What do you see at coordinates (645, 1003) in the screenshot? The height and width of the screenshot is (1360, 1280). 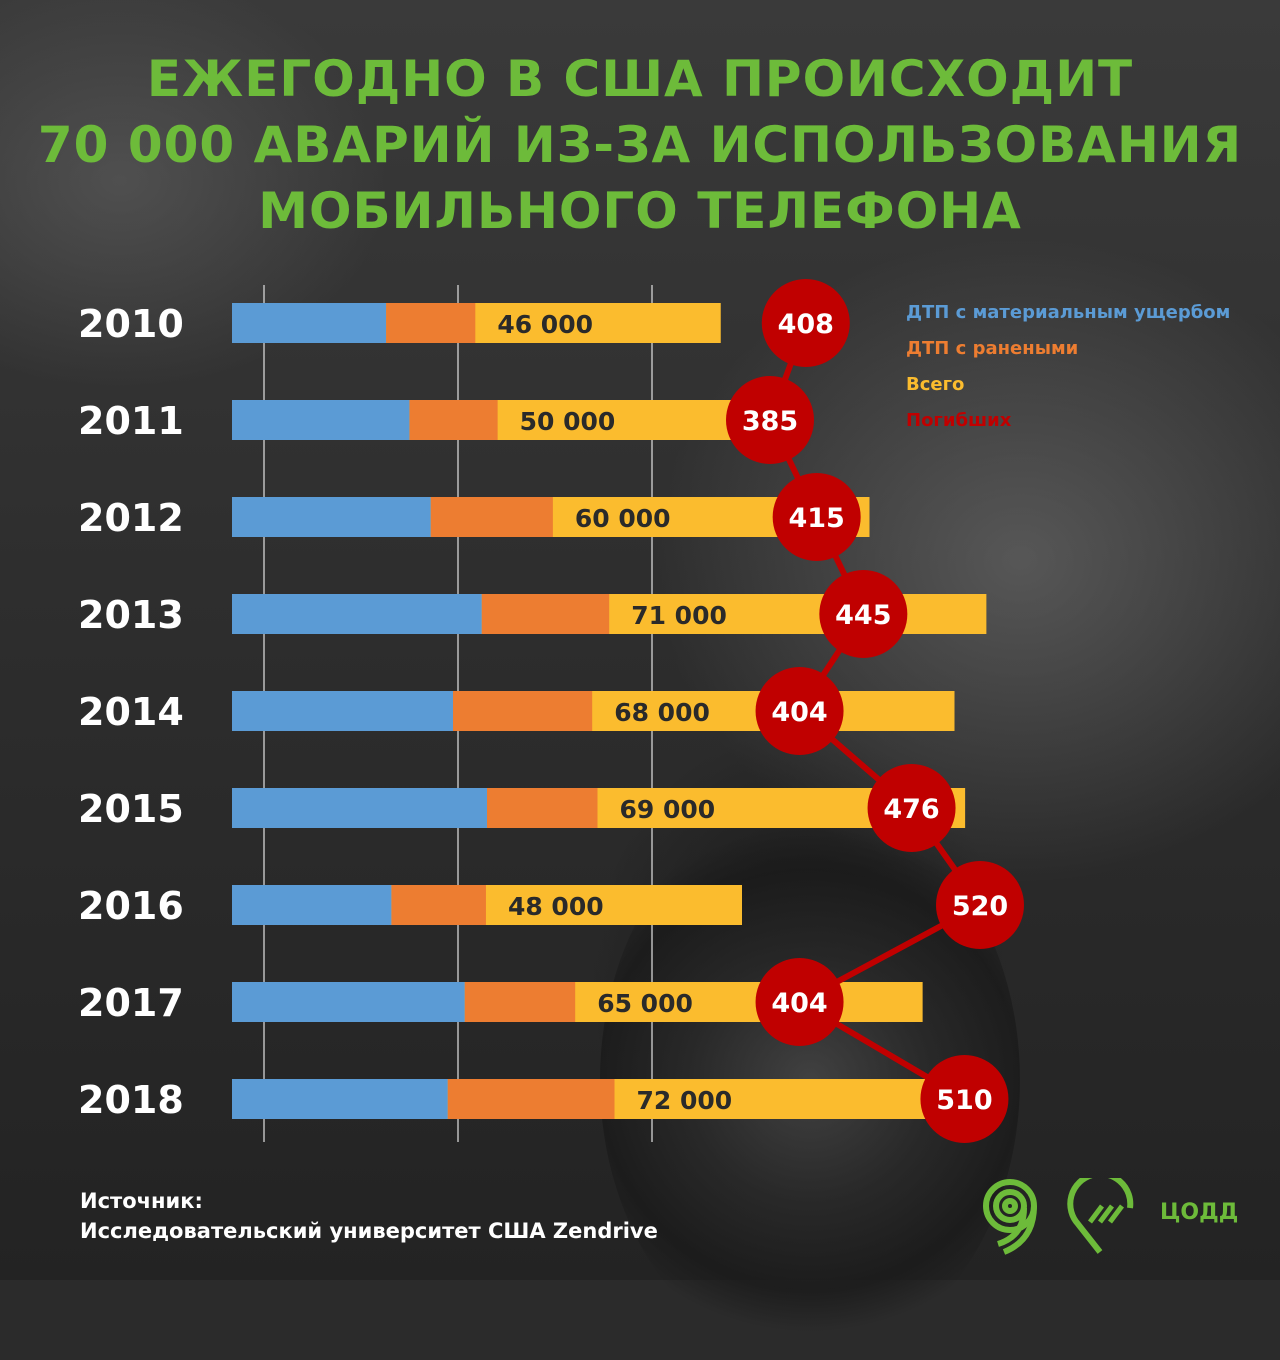 I see `total-value-label: 65 000` at bounding box center [645, 1003].